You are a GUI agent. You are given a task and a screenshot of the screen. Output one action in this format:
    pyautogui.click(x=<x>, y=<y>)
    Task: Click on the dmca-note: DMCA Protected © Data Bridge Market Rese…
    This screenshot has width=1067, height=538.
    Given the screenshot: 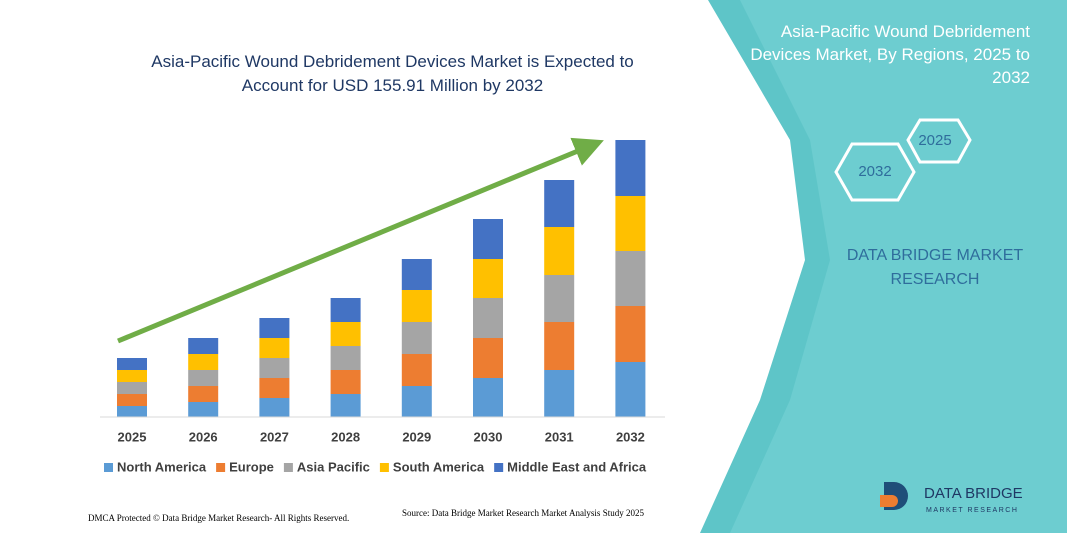 What is the action you would take?
    pyautogui.click(x=218, y=518)
    